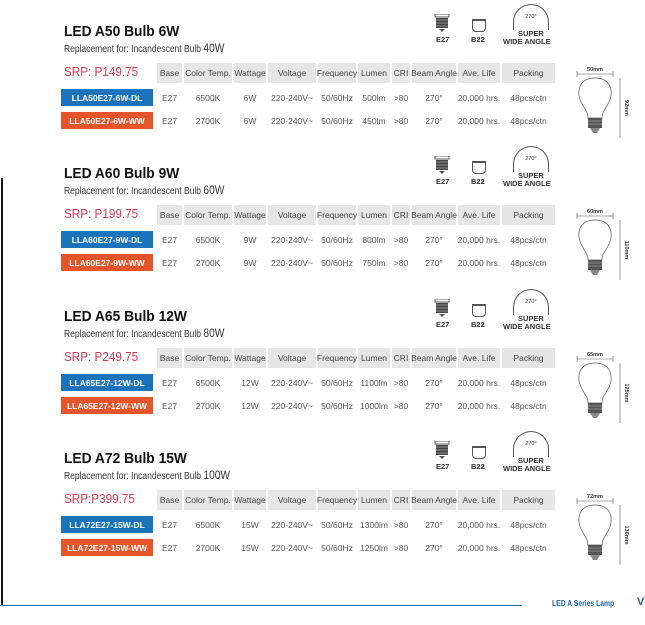 This screenshot has width=645, height=625. I want to click on product-title: LED A72 Bulb 15W, so click(125, 458).